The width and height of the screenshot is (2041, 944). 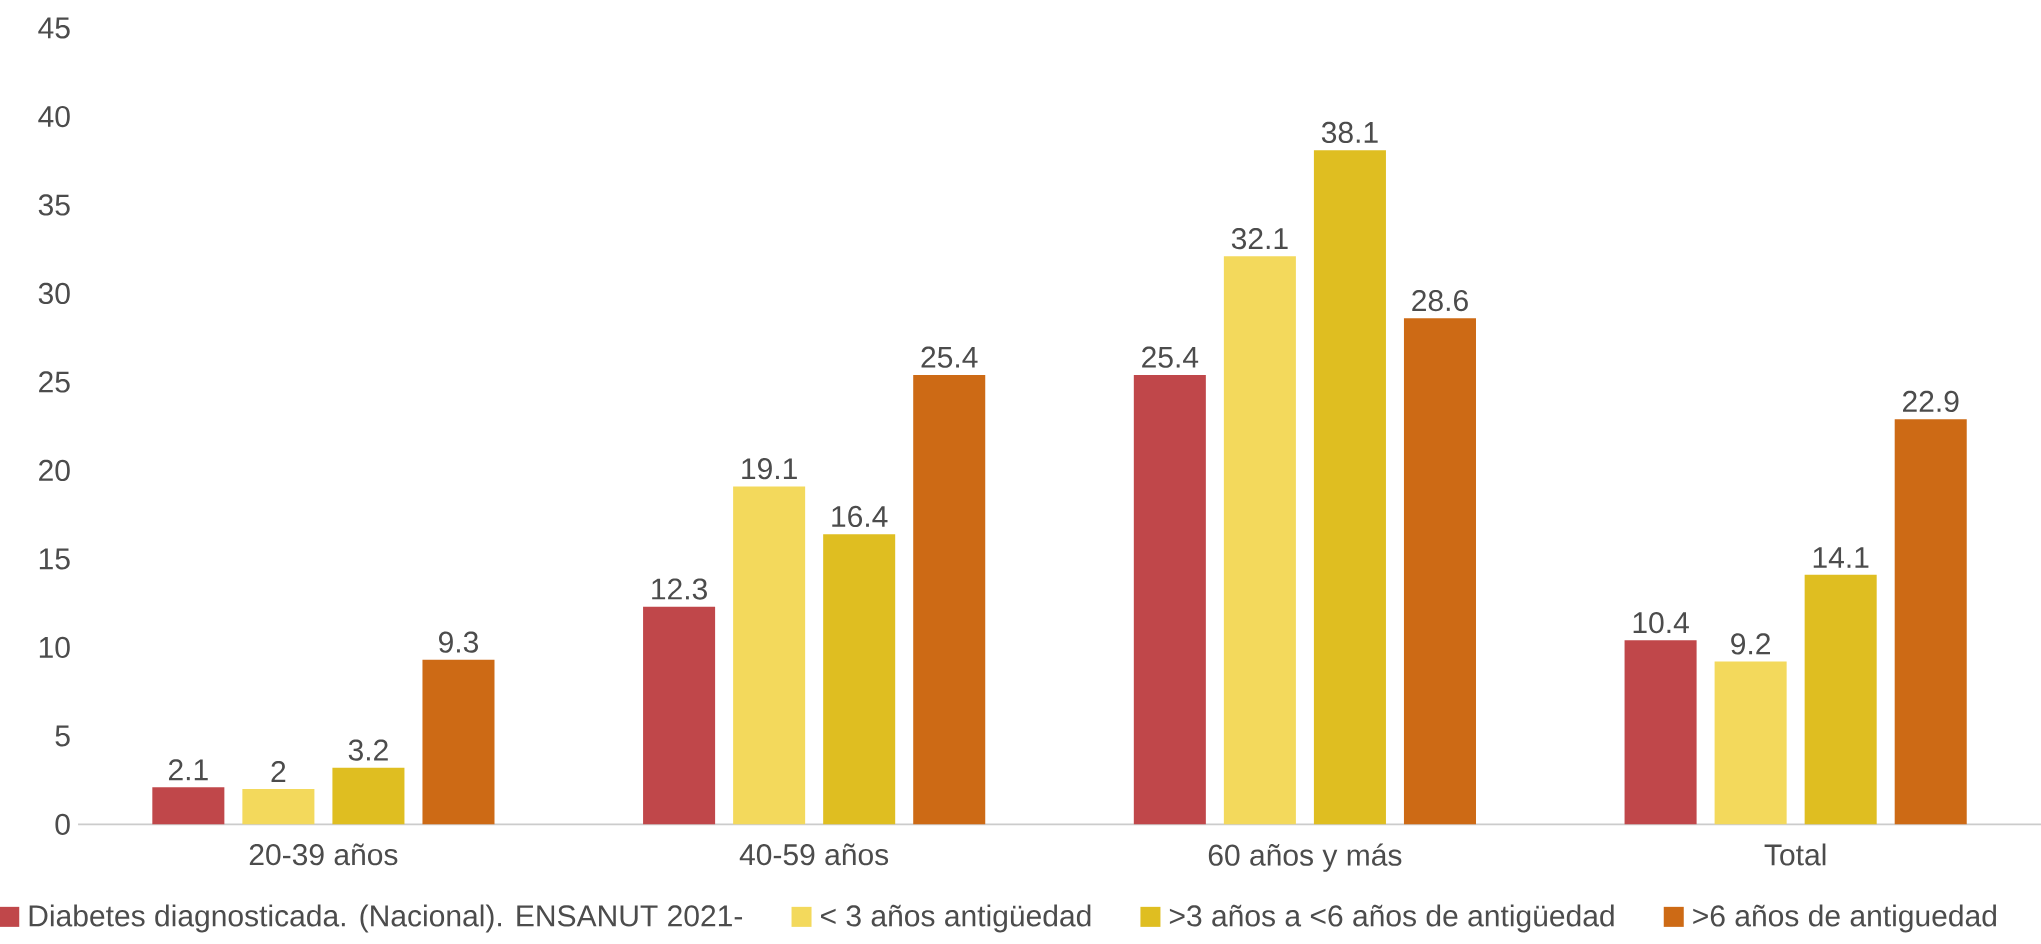 I want to click on legend-label: < 3 años antigüedad, so click(x=956, y=918).